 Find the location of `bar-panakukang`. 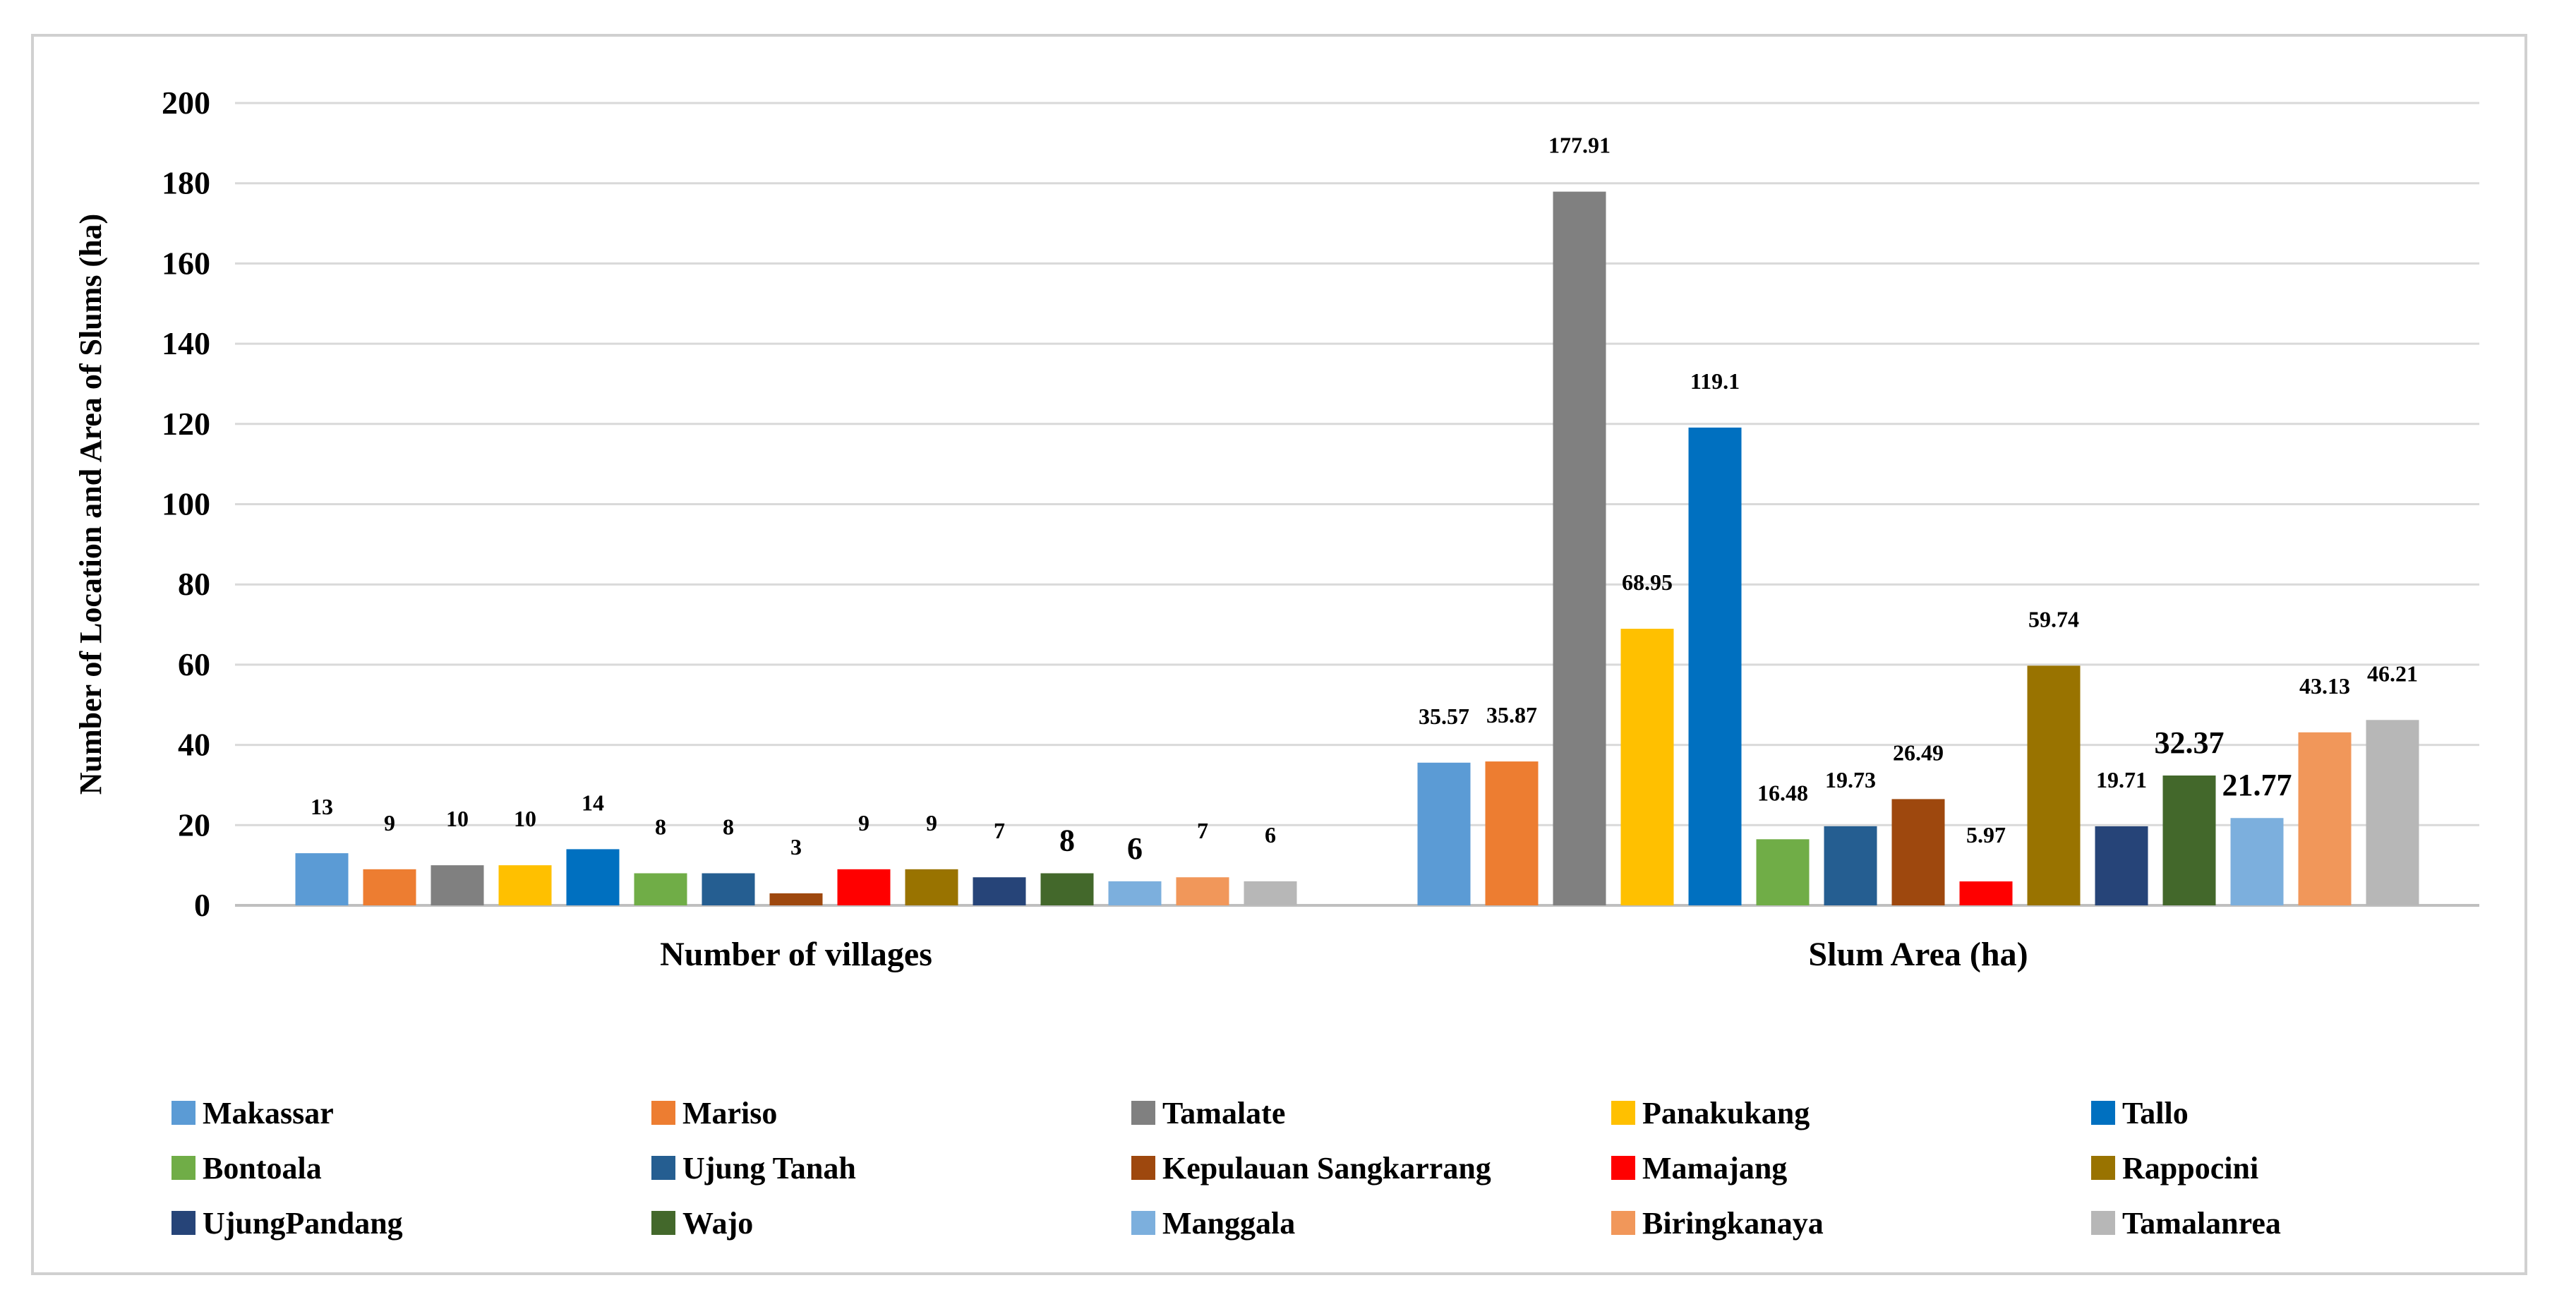

bar-panakukang is located at coordinates (1647, 767).